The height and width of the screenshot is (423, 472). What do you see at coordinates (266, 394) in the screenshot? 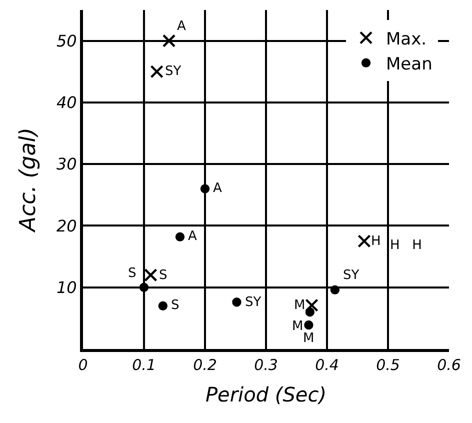
I see `x-axis-title: Period (Sec)` at bounding box center [266, 394].